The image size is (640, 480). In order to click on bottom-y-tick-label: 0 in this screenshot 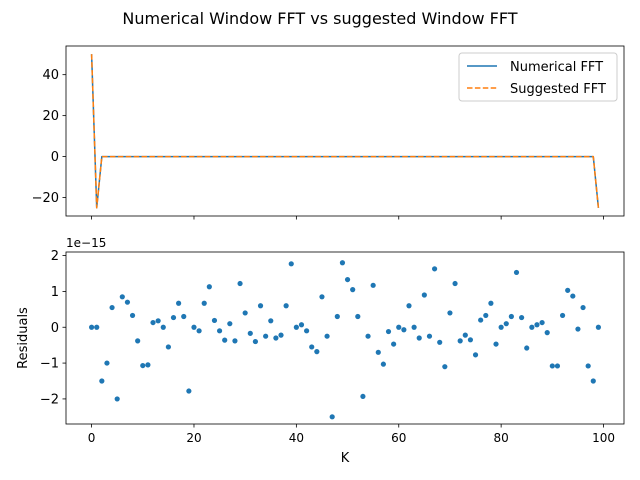, I will do `click(55, 328)`.